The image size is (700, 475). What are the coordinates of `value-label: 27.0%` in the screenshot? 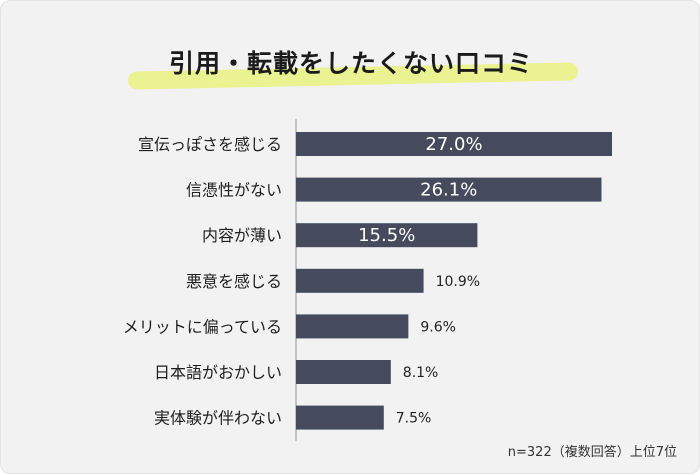 It's located at (453, 144).